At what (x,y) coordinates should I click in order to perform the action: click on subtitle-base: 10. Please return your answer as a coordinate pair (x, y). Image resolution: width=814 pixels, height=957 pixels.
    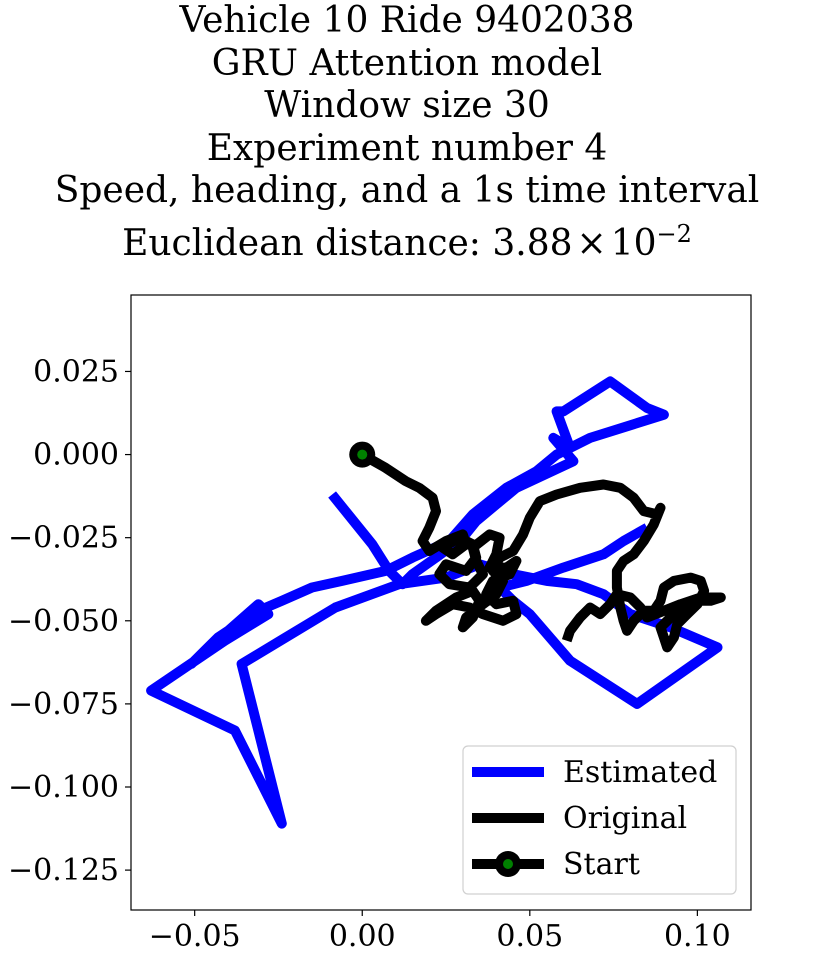
    Looking at the image, I should click on (633, 243).